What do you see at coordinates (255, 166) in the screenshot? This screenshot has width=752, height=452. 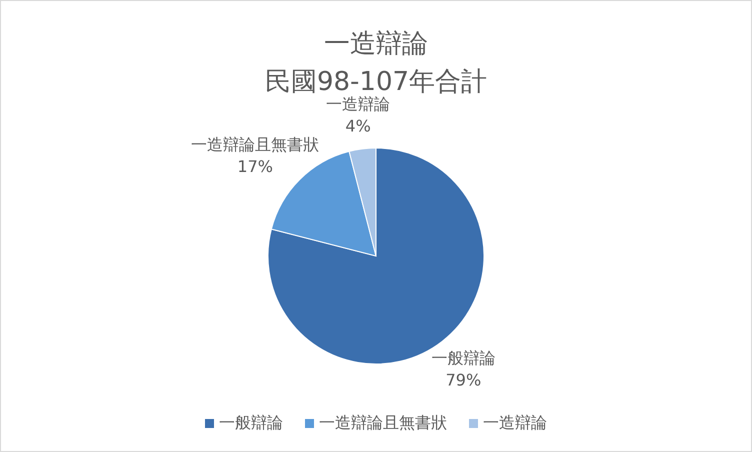 I see `data-label: 17%` at bounding box center [255, 166].